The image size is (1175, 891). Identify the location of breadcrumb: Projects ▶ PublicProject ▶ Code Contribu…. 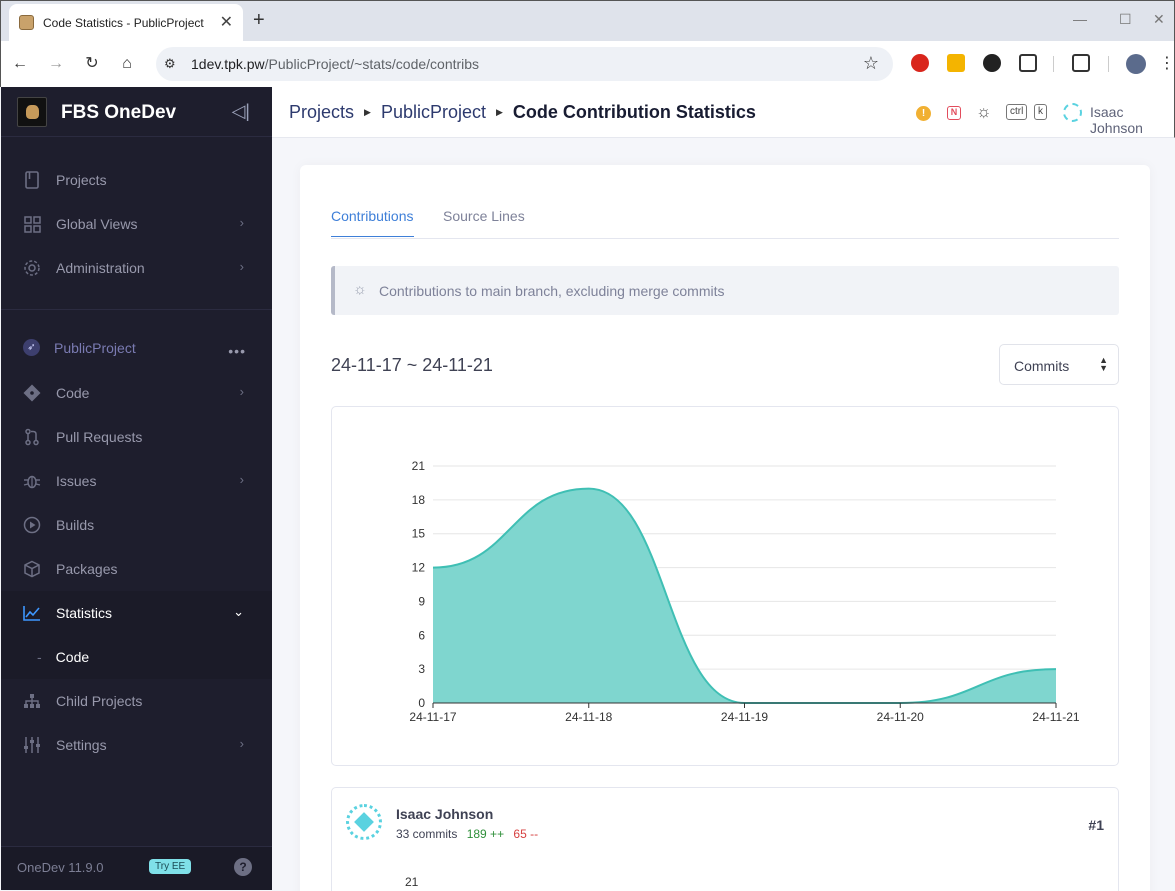
(522, 112).